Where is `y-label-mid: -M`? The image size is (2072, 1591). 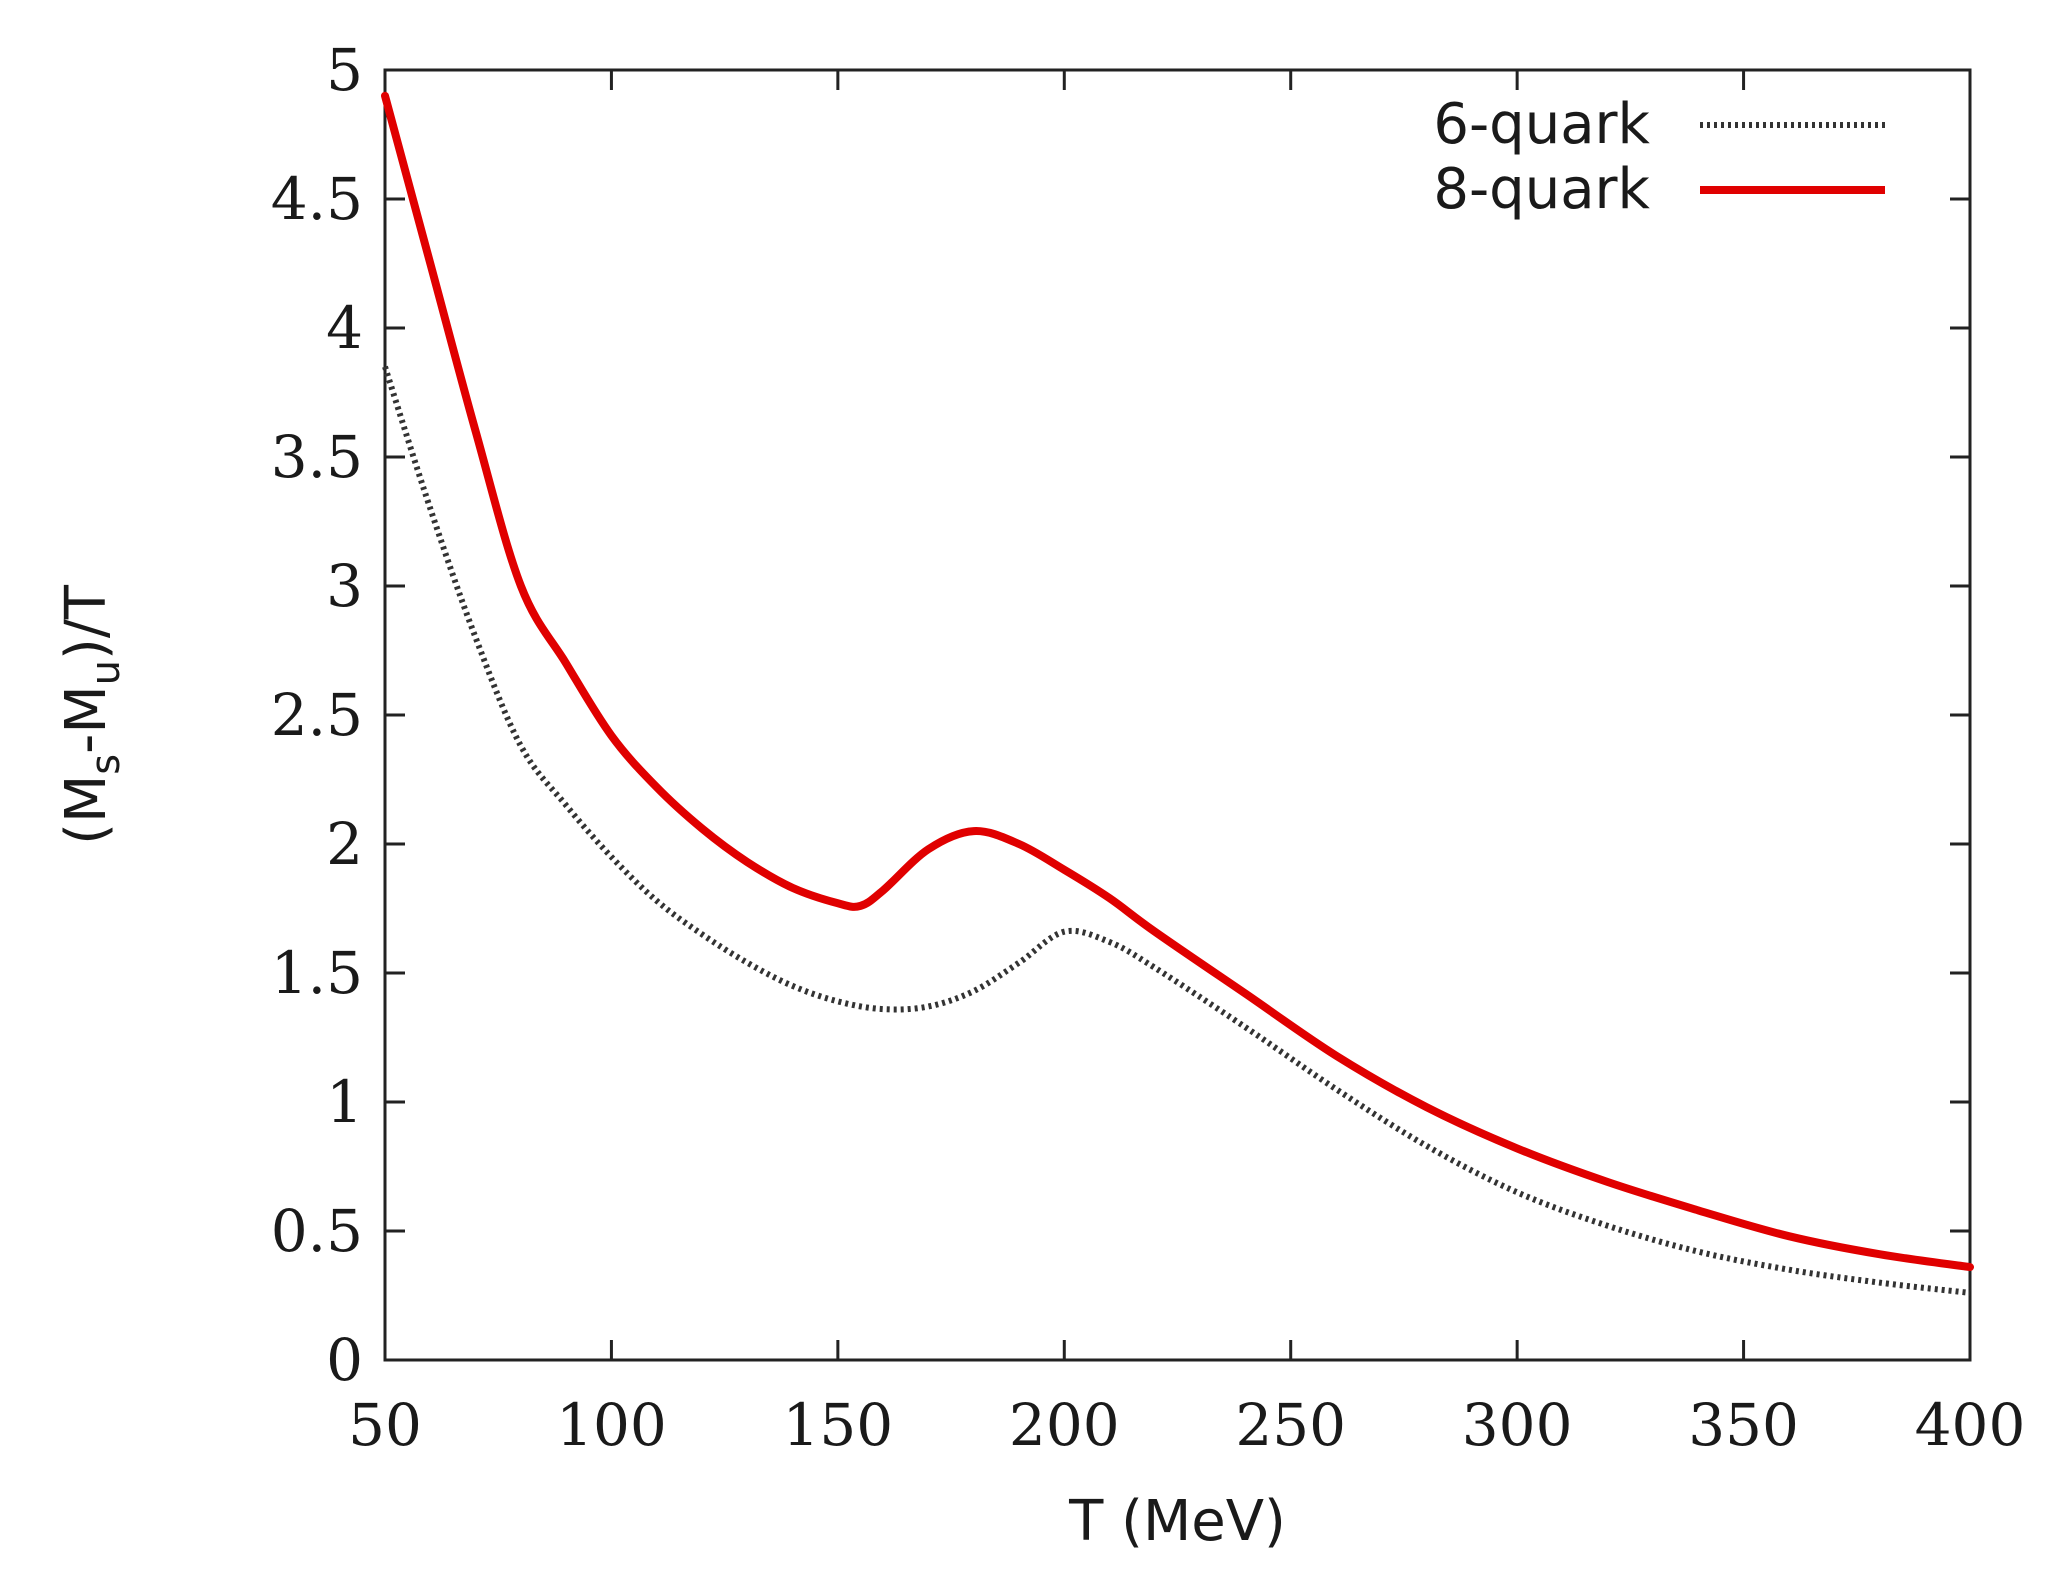 y-label-mid: -M is located at coordinates (86, 719).